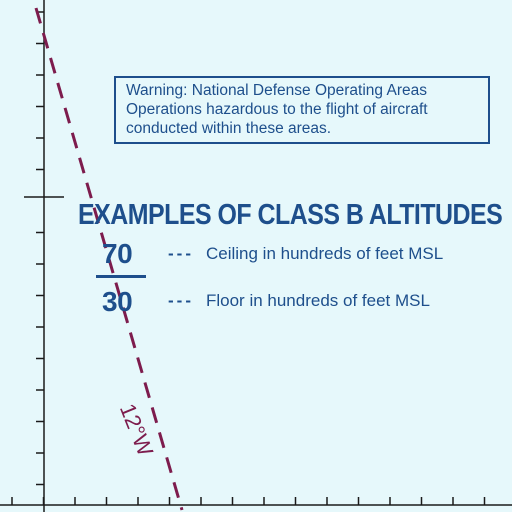 This screenshot has height=512, width=512. What do you see at coordinates (121, 276) in the screenshot?
I see `fraction-bar` at bounding box center [121, 276].